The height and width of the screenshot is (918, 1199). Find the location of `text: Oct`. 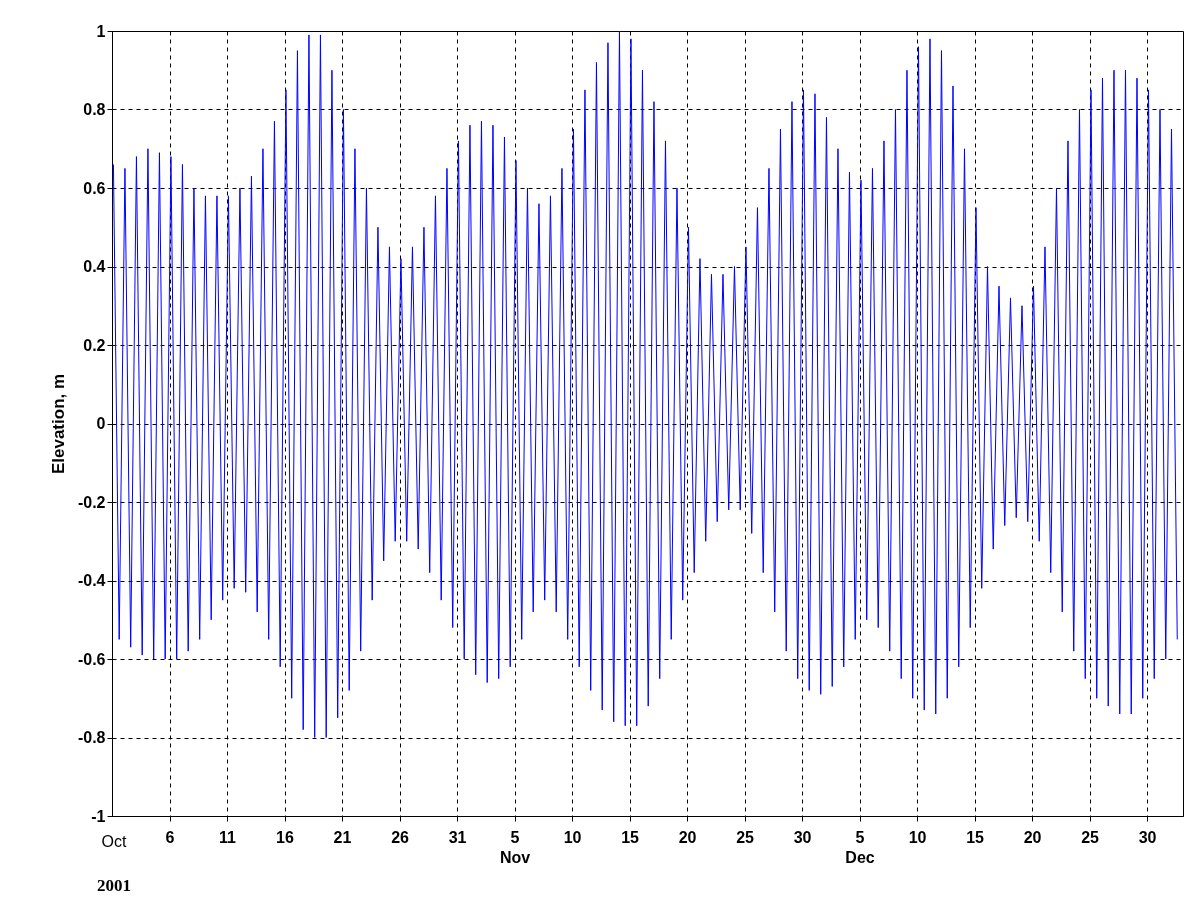

text: Oct is located at coordinates (114, 841).